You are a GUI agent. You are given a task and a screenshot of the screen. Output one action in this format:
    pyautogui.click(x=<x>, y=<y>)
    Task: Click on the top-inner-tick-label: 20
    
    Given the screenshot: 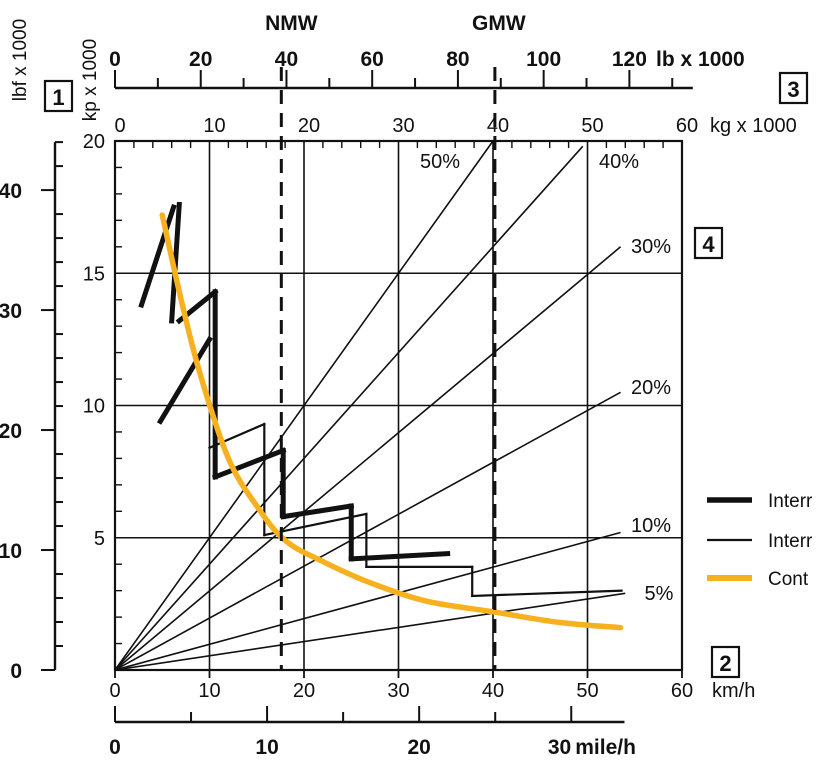 What is the action you would take?
    pyautogui.click(x=309, y=126)
    